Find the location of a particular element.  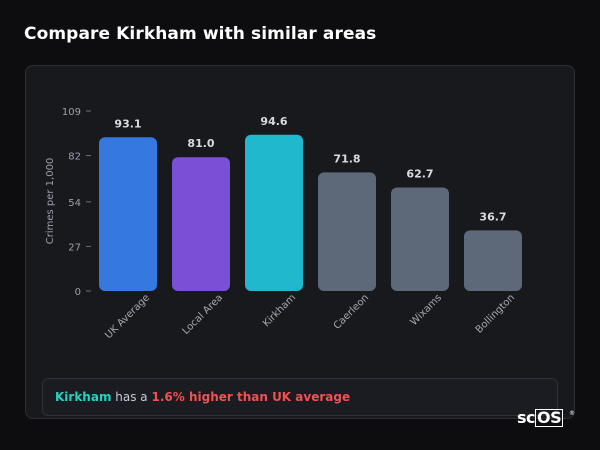

bar-value-label: 93.1 is located at coordinates (127, 123).